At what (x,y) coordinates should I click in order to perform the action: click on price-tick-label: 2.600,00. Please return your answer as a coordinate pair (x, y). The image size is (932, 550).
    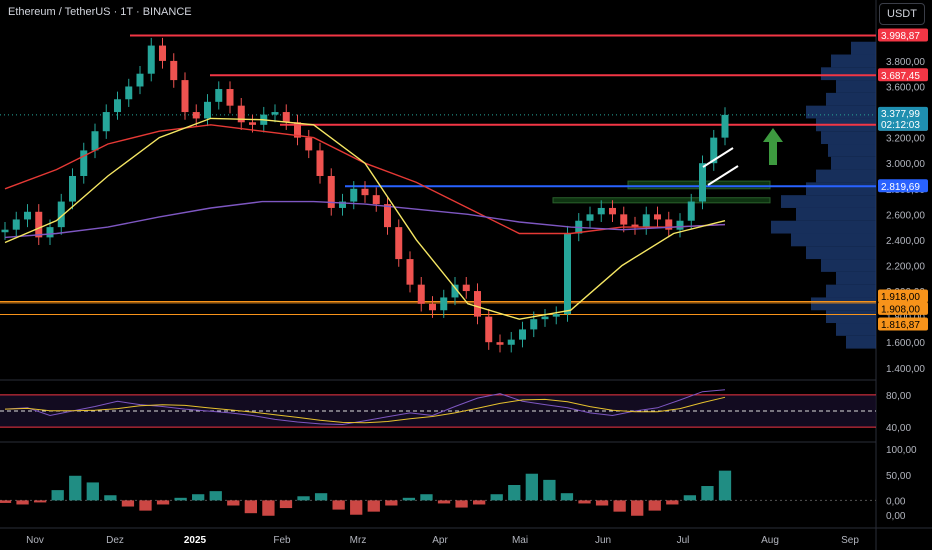
    Looking at the image, I should click on (905, 215).